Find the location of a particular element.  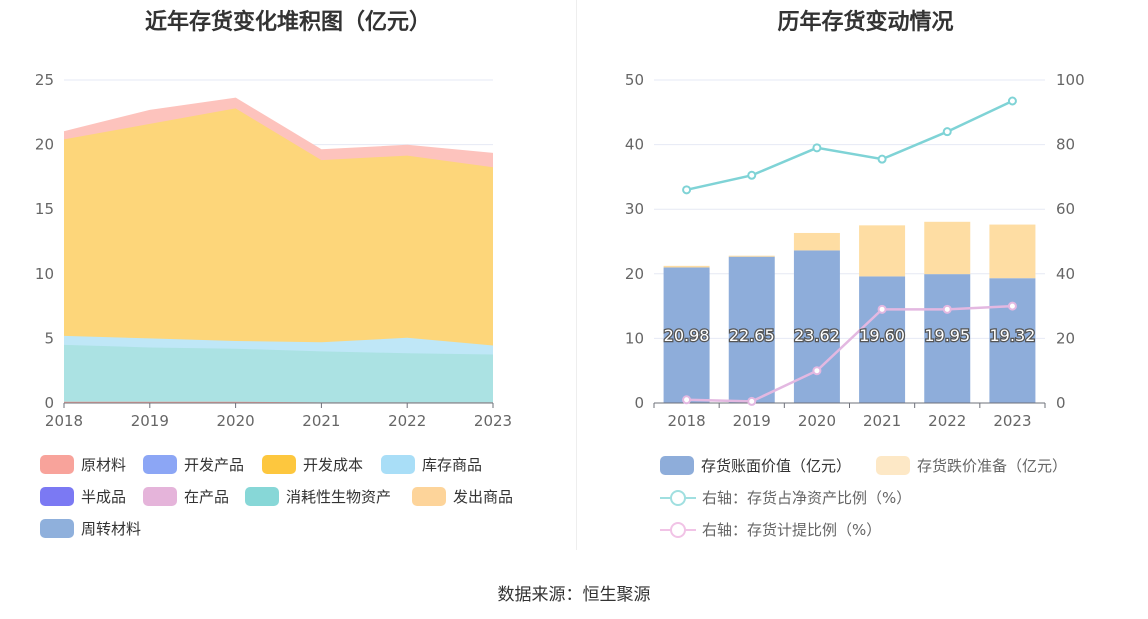

legend-item: 库存商品 is located at coordinates (431, 464).